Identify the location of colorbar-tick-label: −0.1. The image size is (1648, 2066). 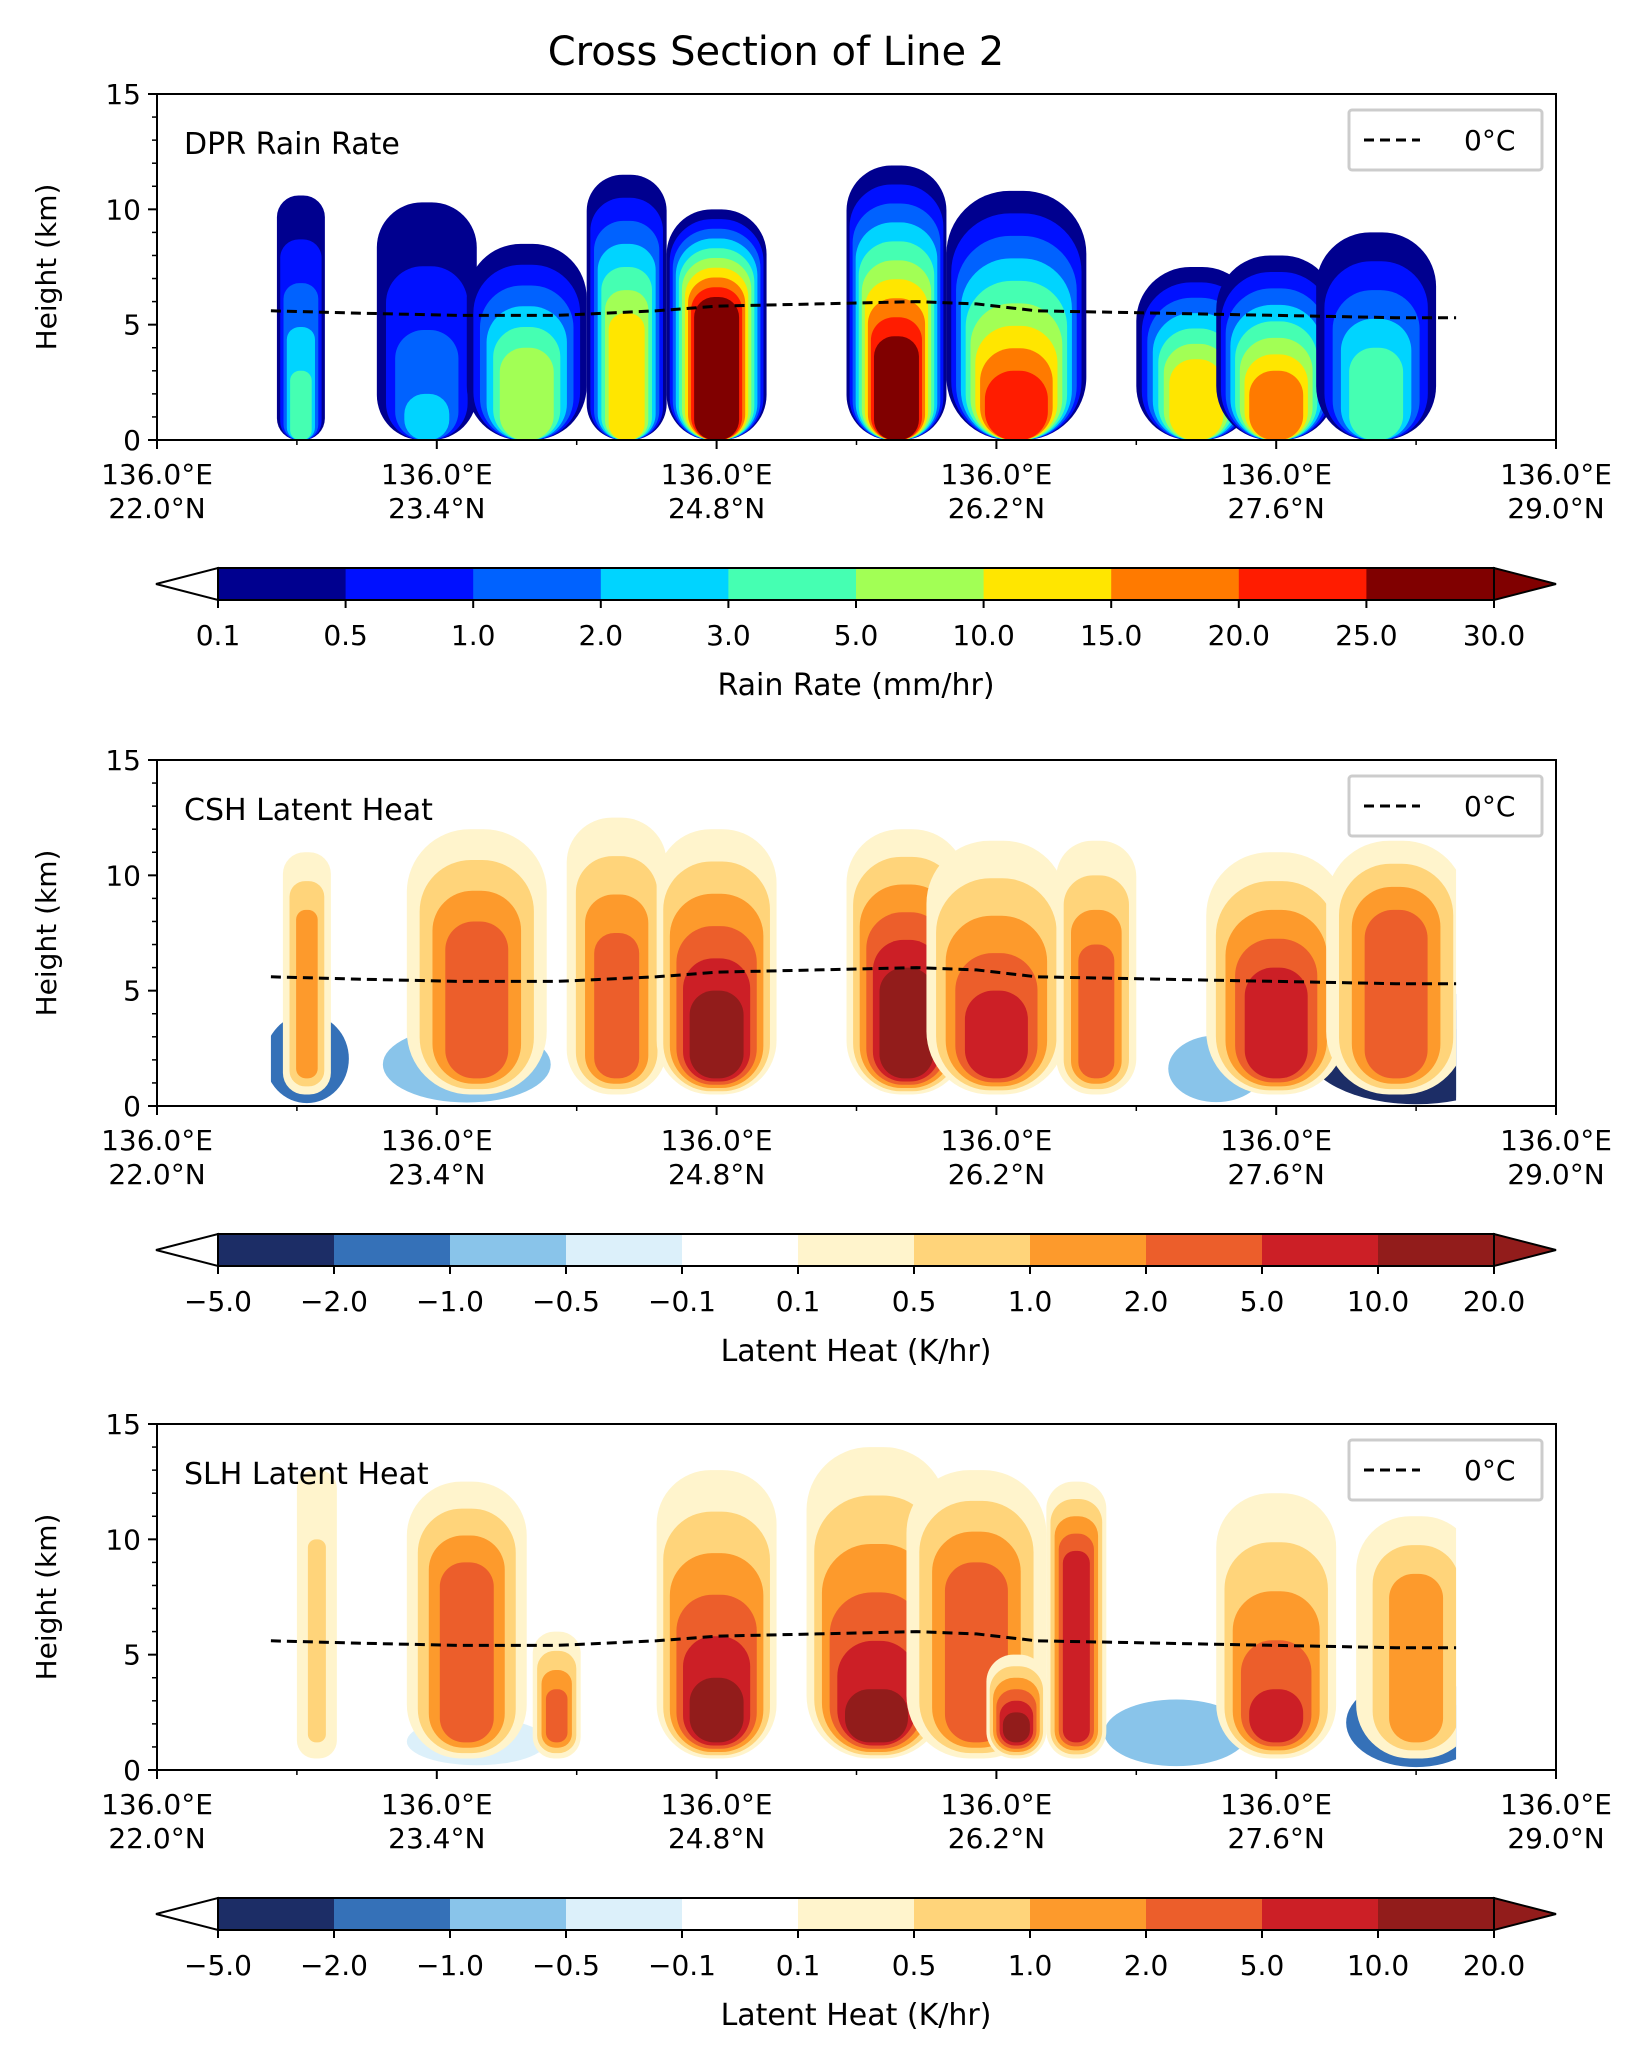
(682, 1965).